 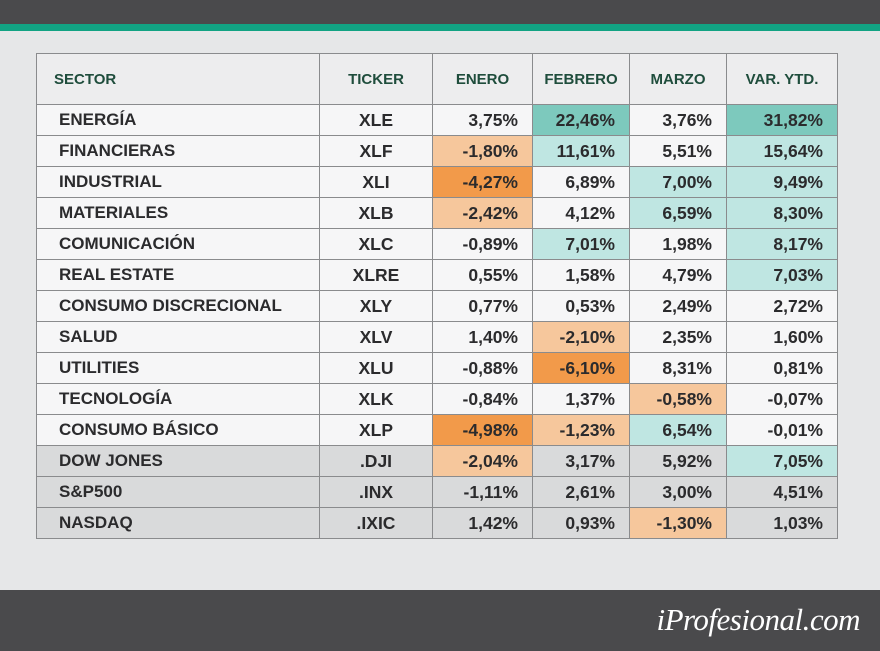 I want to click on table-row: FINANCIERAS XLF -1,80% 11,61% 5,51% 15,64%, so click(x=437, y=151).